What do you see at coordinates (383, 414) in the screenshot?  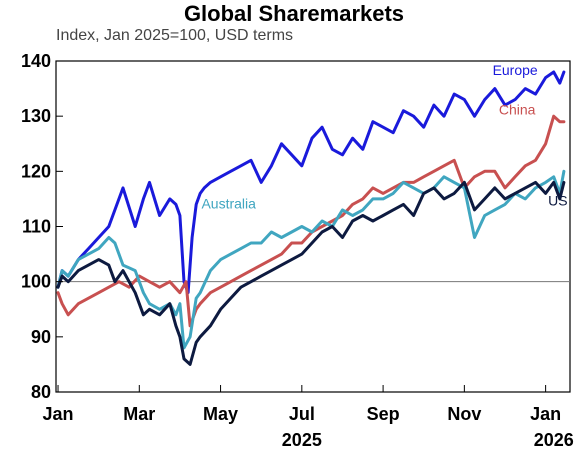 I see `x-tick-label: Sep` at bounding box center [383, 414].